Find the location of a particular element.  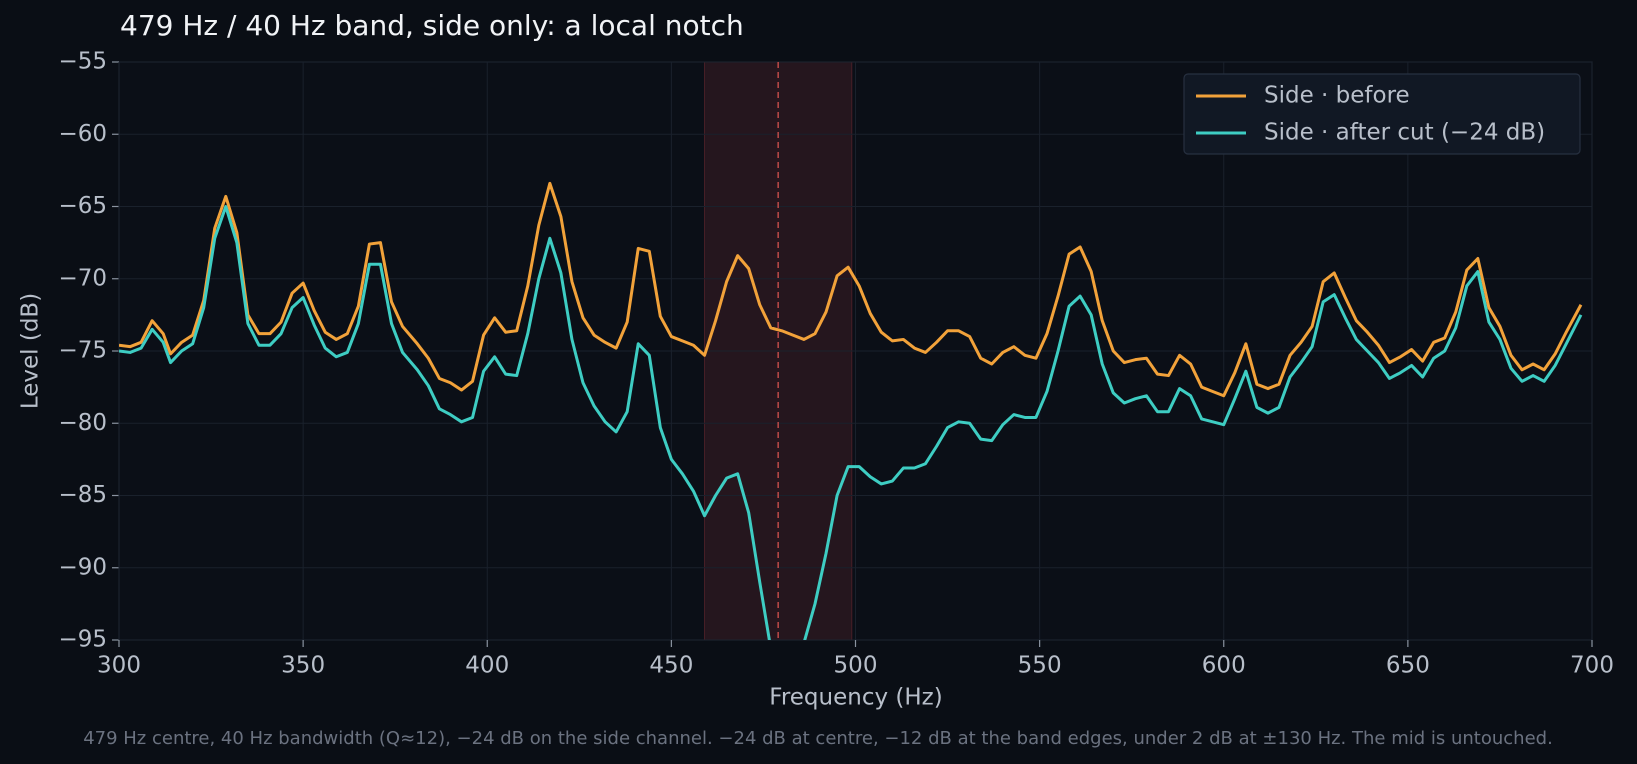

y-tick-label: −65 is located at coordinates (82, 206).